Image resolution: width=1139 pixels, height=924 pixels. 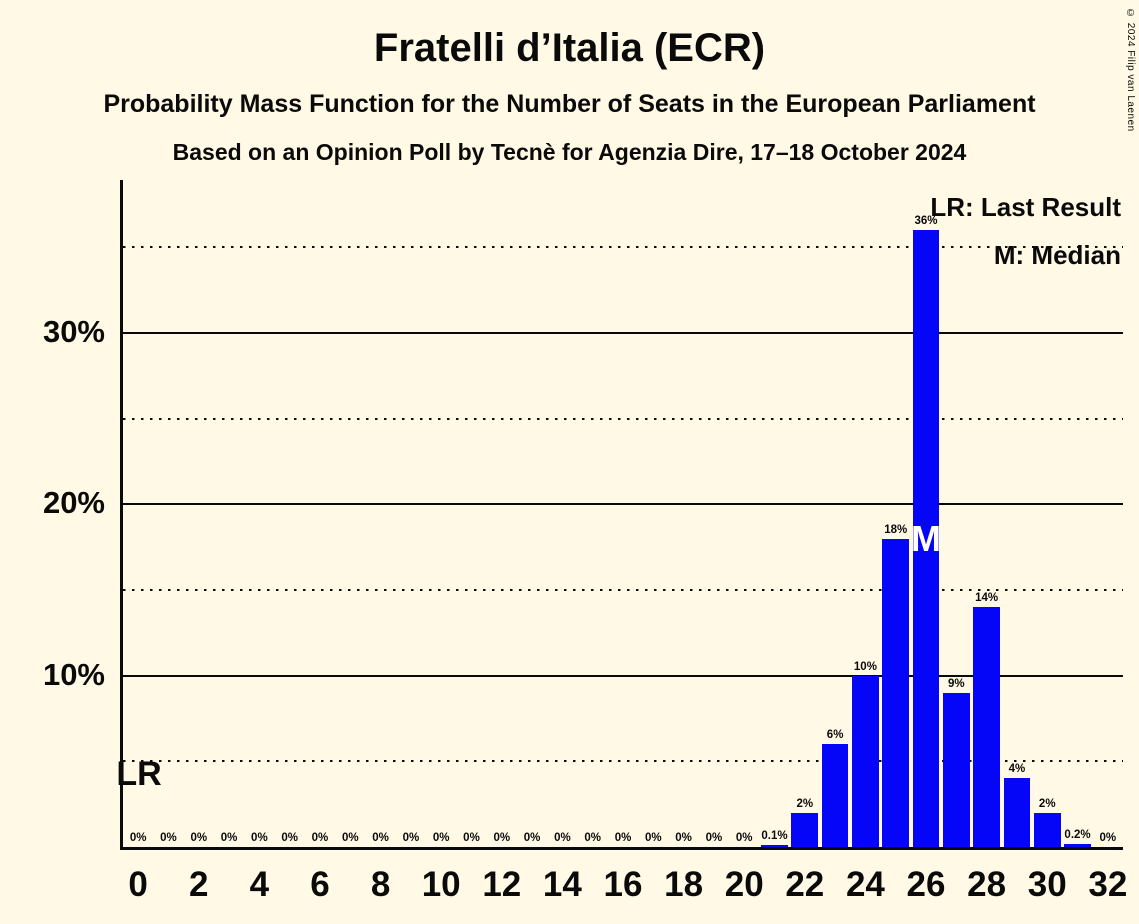 What do you see at coordinates (1057, 255) in the screenshot?
I see `legend-median: M: Median` at bounding box center [1057, 255].